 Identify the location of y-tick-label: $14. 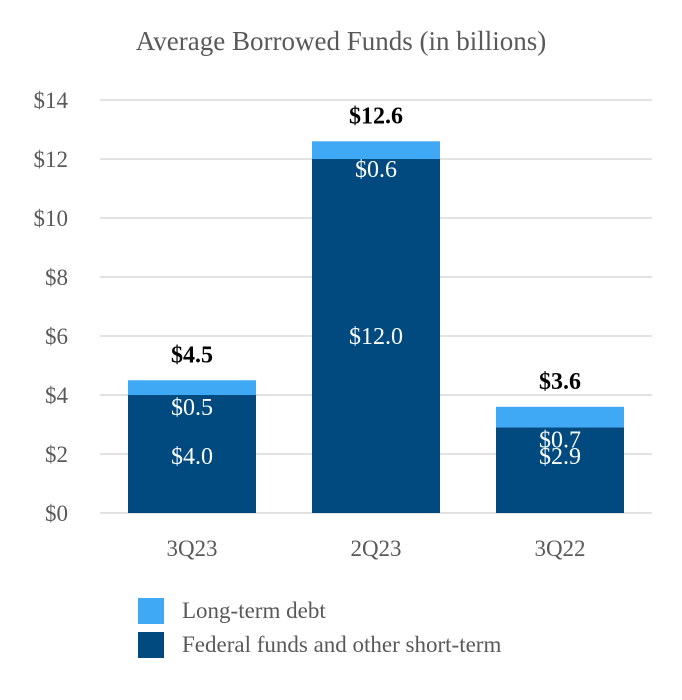
(51, 100).